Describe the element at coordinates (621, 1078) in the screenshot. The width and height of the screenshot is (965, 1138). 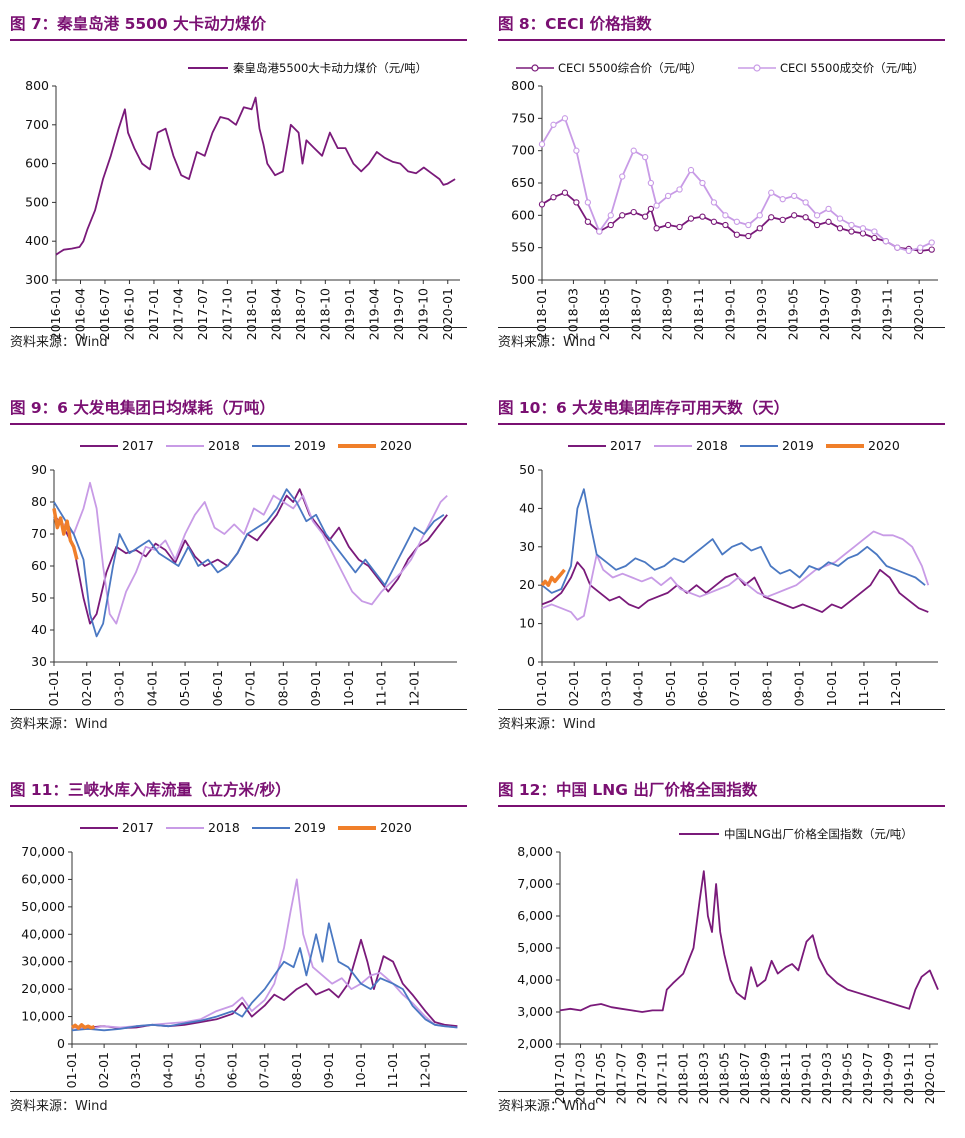
I see `x-tick-label: 2017-07` at that location.